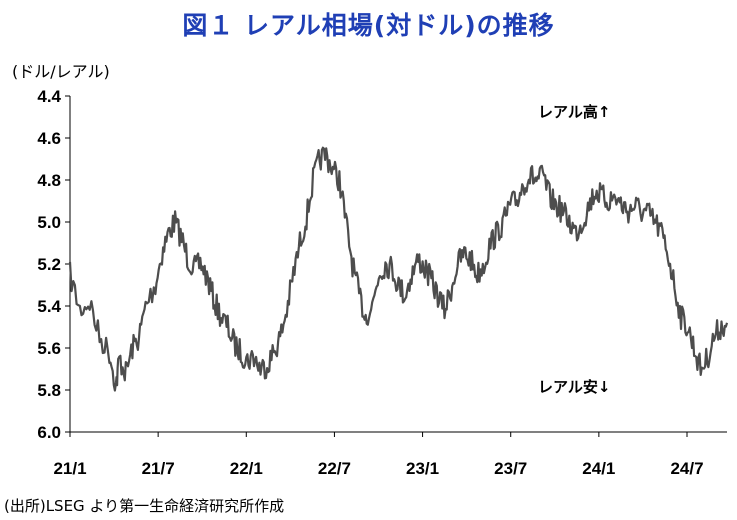 The height and width of the screenshot is (520, 737). Describe the element at coordinates (69, 468) in the screenshot. I see `x-tick-label: 21/1` at that location.